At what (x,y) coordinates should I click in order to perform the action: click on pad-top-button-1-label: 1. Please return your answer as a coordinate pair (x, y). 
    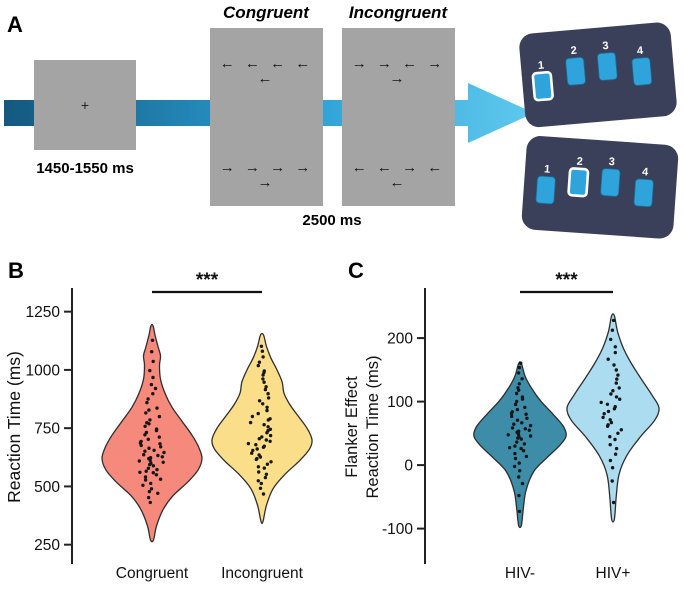
    Looking at the image, I should click on (540, 66).